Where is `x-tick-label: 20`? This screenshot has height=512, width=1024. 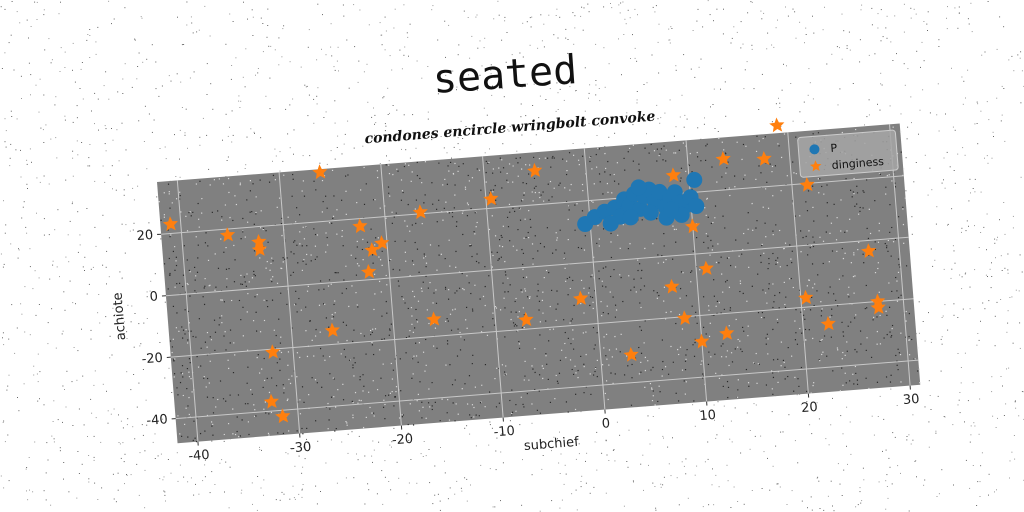 x-tick-label: 20 is located at coordinates (810, 408).